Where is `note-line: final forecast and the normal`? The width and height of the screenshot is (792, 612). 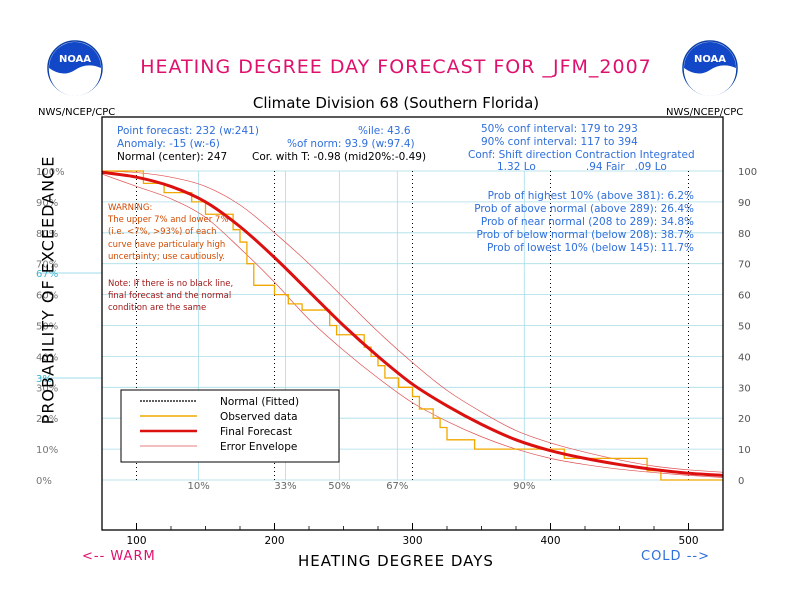
note-line: final forecast and the normal is located at coordinates (170, 296).